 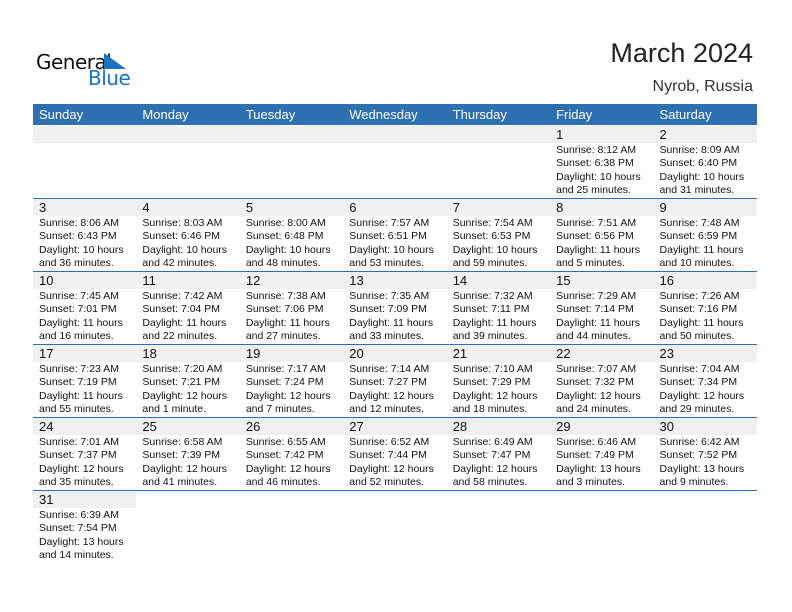 I want to click on day-number: 7, so click(x=498, y=207).